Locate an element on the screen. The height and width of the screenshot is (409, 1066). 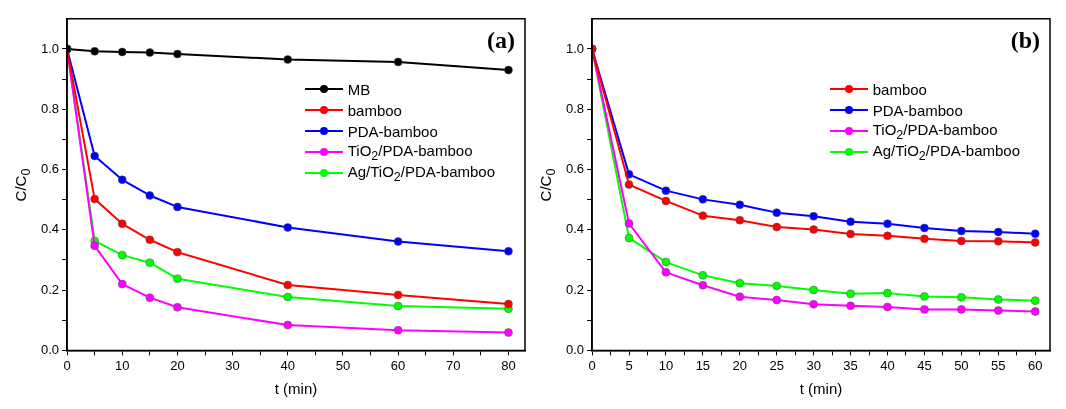
x-tick-label: 80 is located at coordinates (508, 365).